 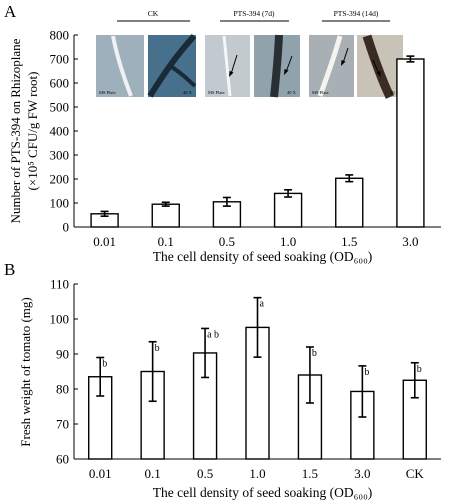 What do you see at coordinates (62, 389) in the screenshot?
I see `y-tick-label: 80` at bounding box center [62, 389].